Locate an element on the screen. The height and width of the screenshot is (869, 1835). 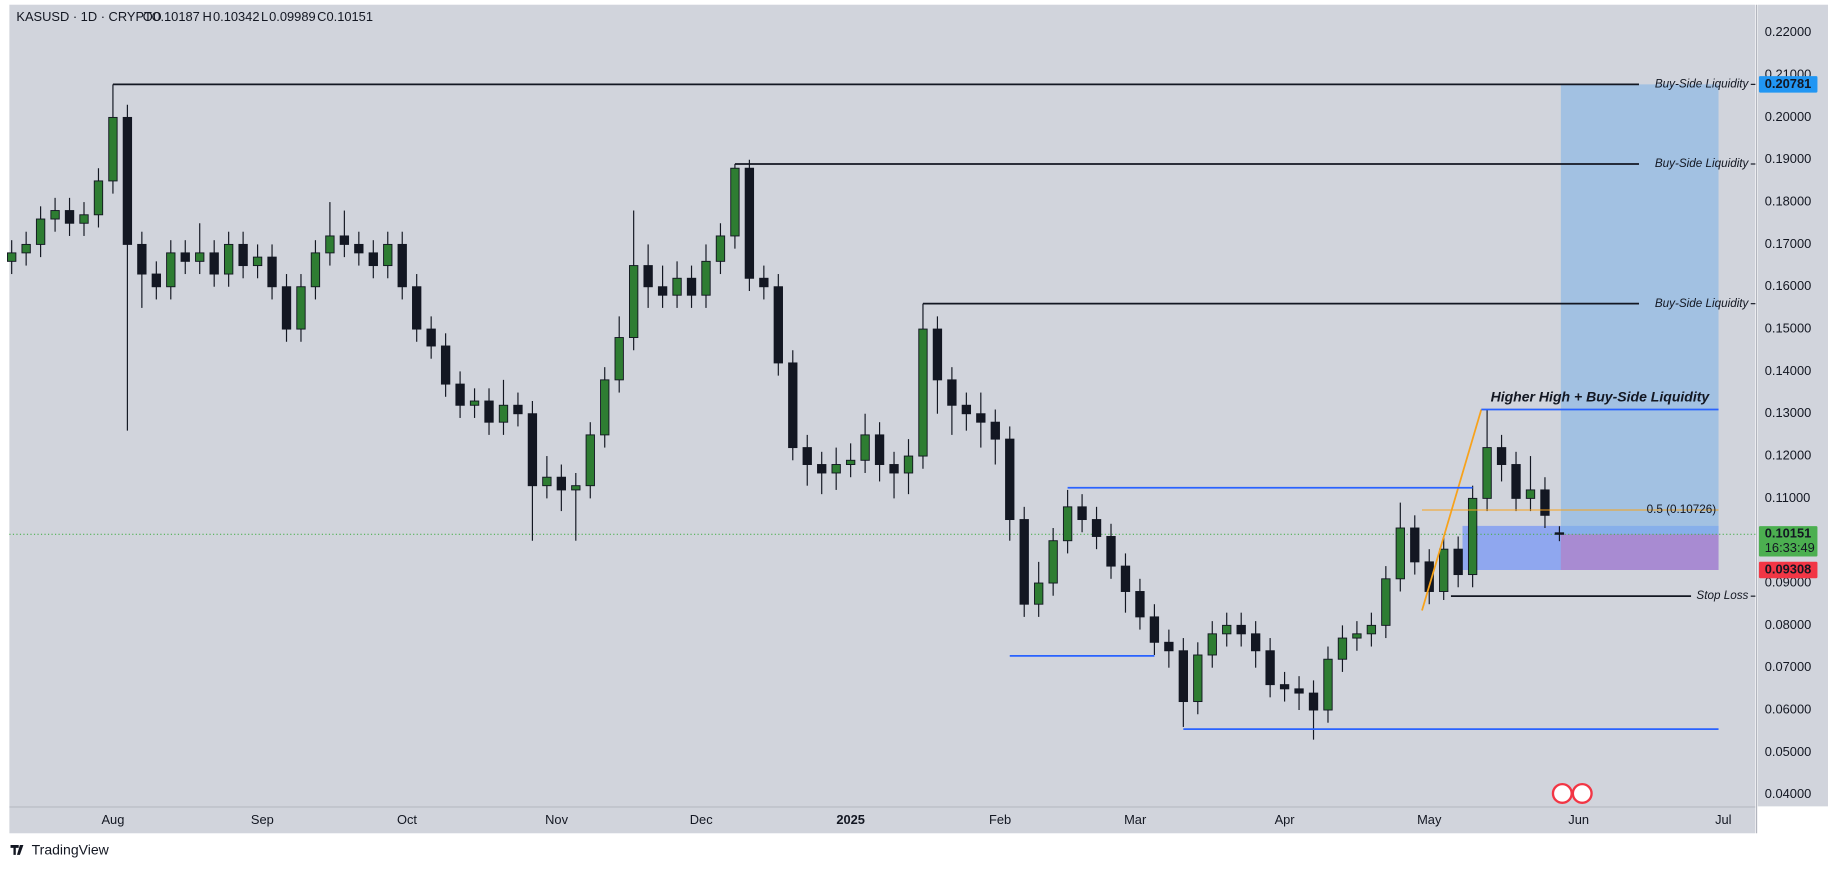
ohlc-value: 0.10151 is located at coordinates (350, 16).